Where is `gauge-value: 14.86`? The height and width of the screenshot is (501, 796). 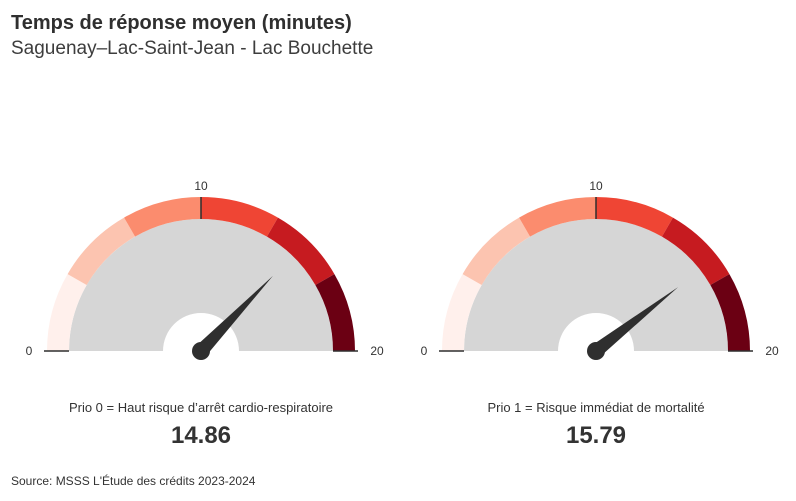
gauge-value: 14.86 is located at coordinates (201, 435).